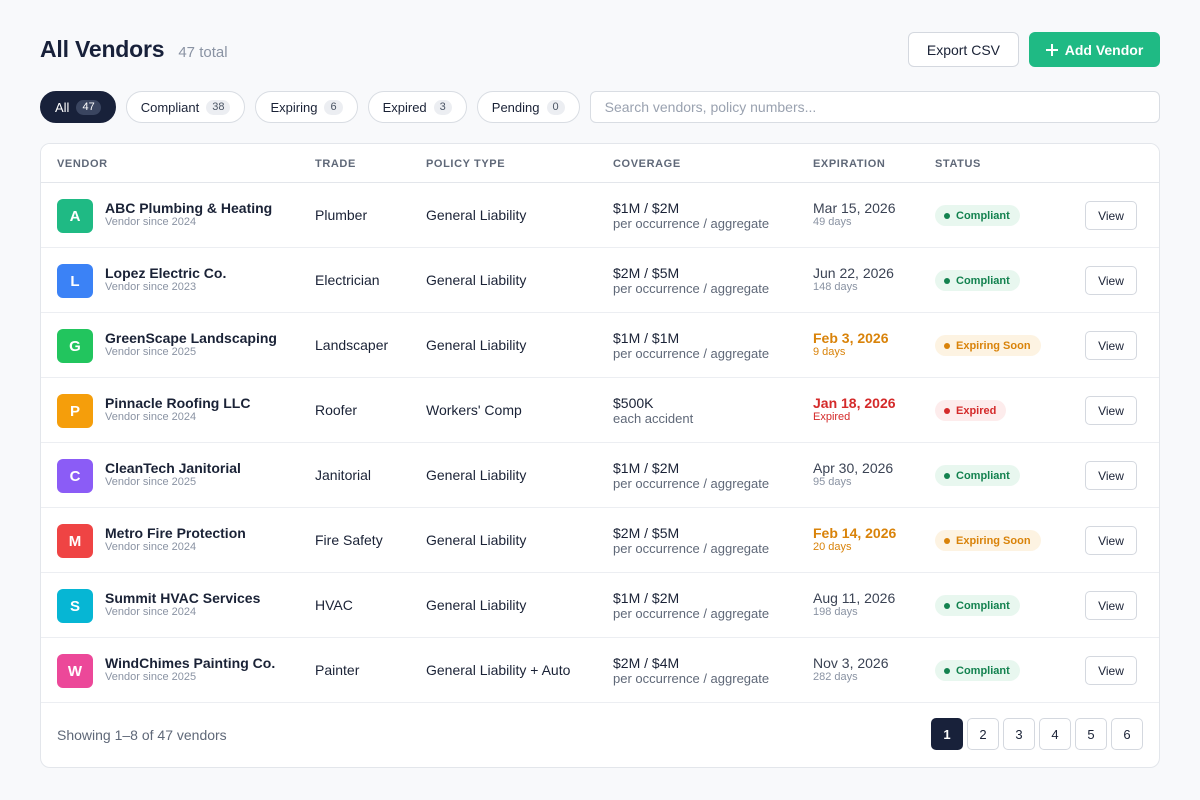 This screenshot has width=1200, height=800. I want to click on expiration-date: Nov 3, 2026, so click(851, 663).